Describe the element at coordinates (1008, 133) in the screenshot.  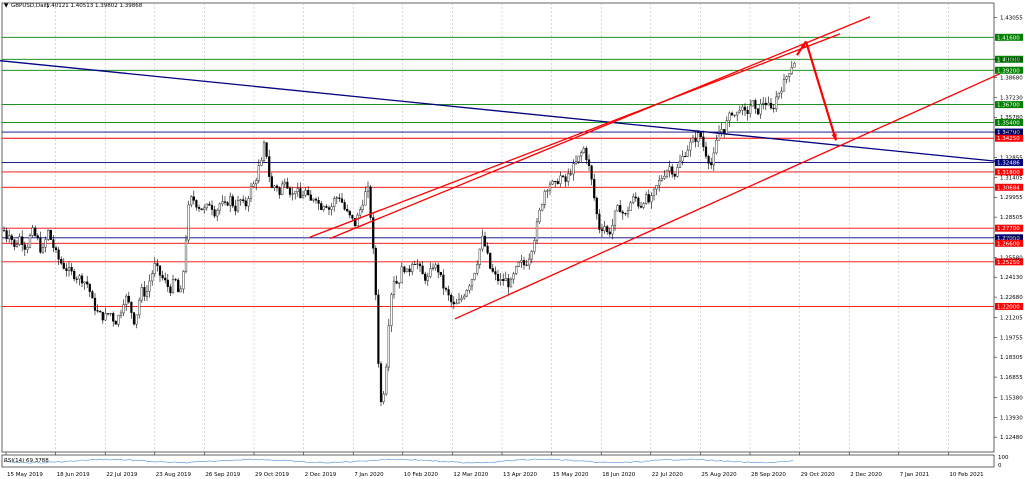
I see `level-label: 1.34700` at that location.